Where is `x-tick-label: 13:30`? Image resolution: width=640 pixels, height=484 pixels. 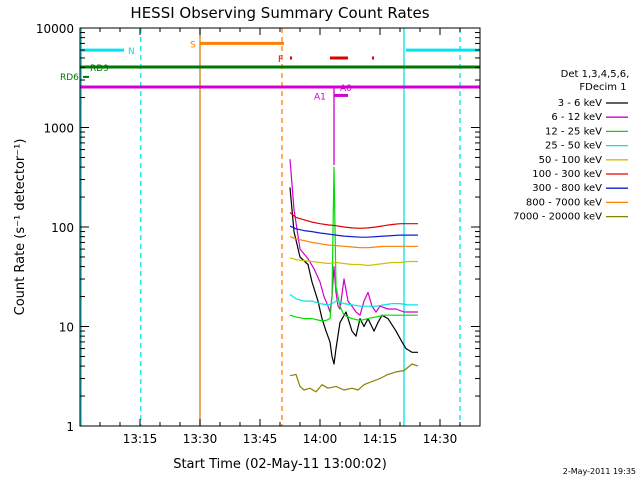
x-tick-label: 13:30 is located at coordinates (200, 439).